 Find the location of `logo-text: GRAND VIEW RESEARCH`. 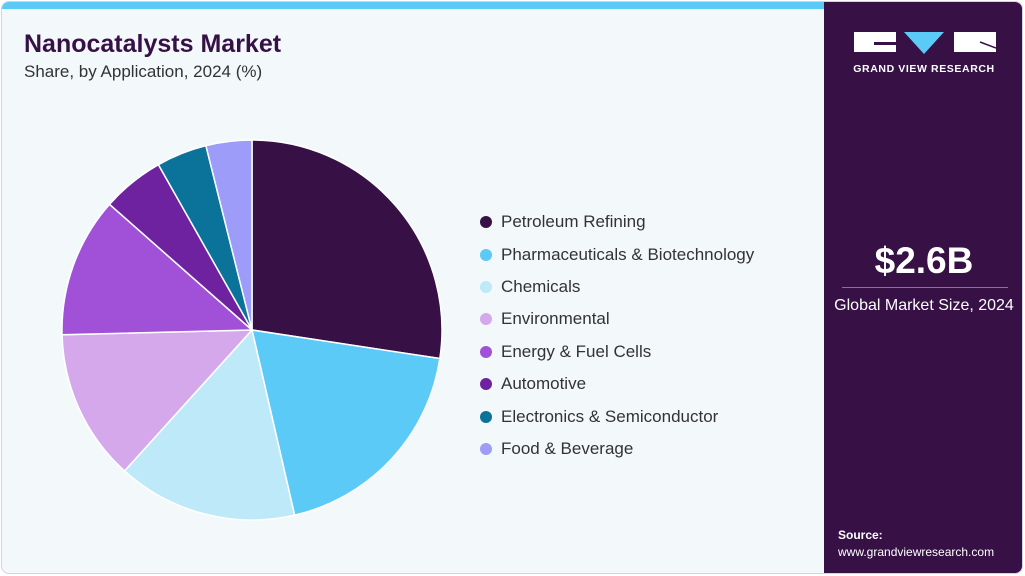

logo-text: GRAND VIEW RESEARCH is located at coordinates (924, 69).